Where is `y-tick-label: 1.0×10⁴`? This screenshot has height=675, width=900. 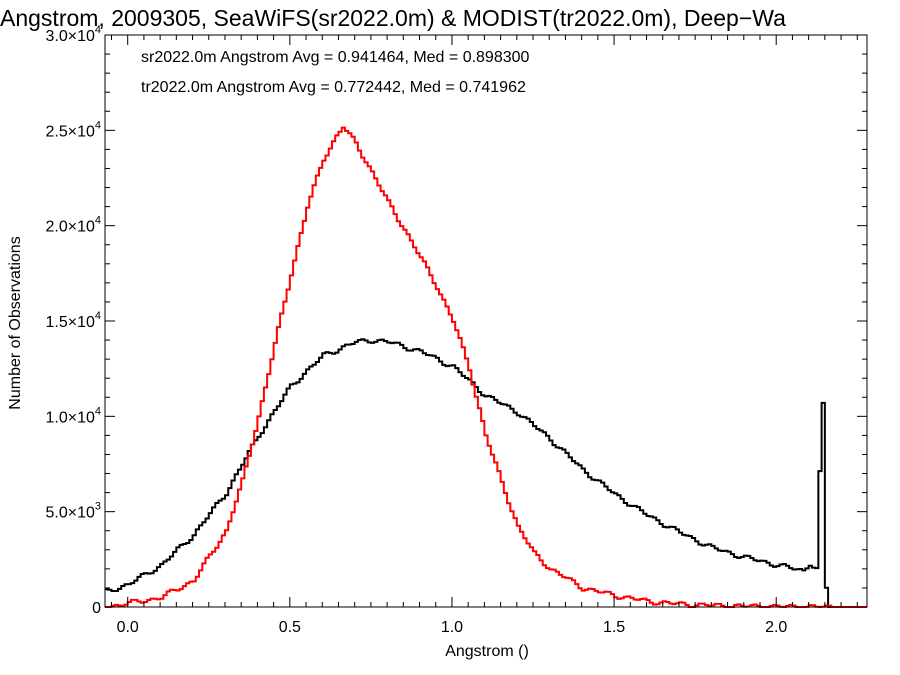
y-tick-label: 1.0×10⁴ is located at coordinates (73, 415).